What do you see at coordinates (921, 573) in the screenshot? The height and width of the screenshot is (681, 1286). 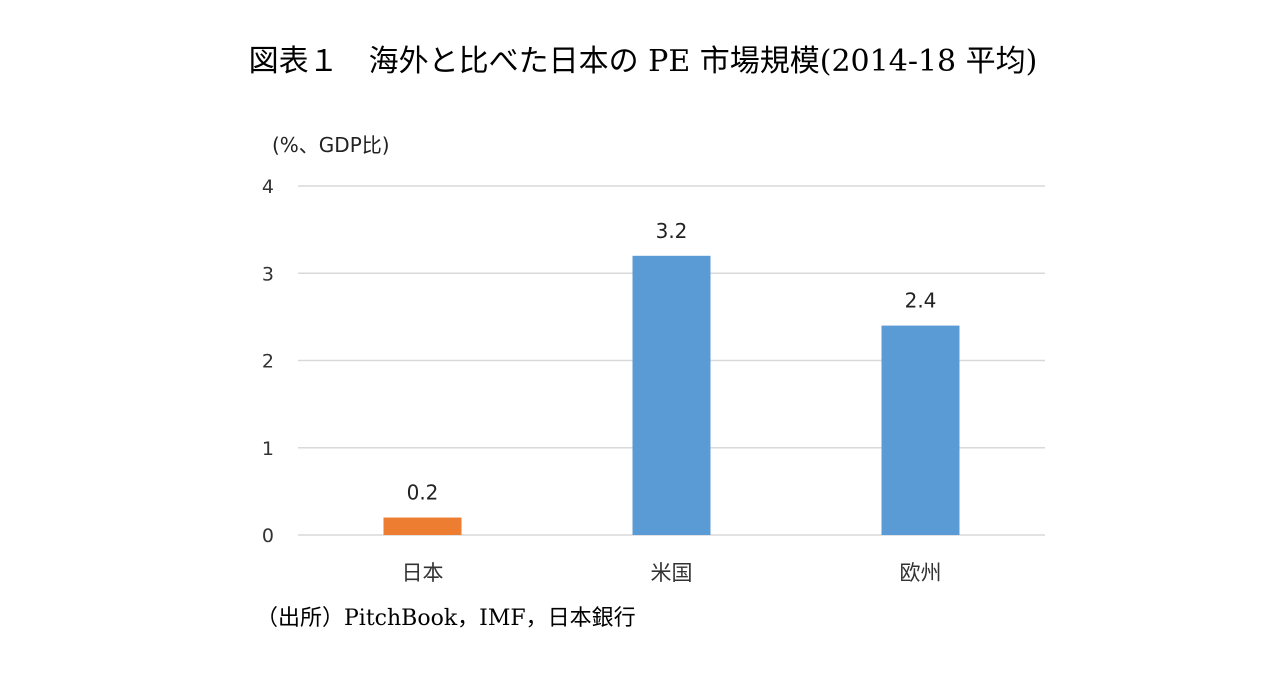 I see `x-category-label: 欧州` at bounding box center [921, 573].